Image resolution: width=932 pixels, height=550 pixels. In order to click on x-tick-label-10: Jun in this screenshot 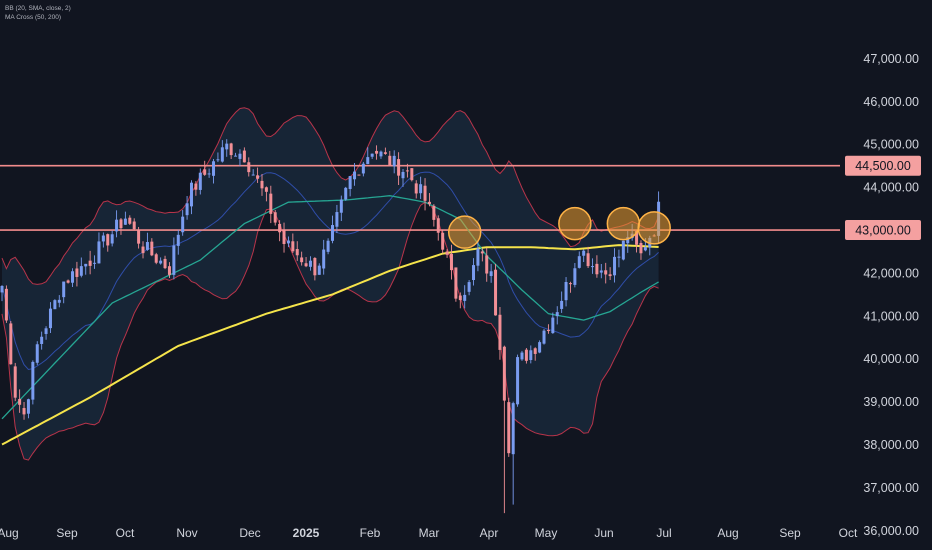, I will do `click(603, 533)`.